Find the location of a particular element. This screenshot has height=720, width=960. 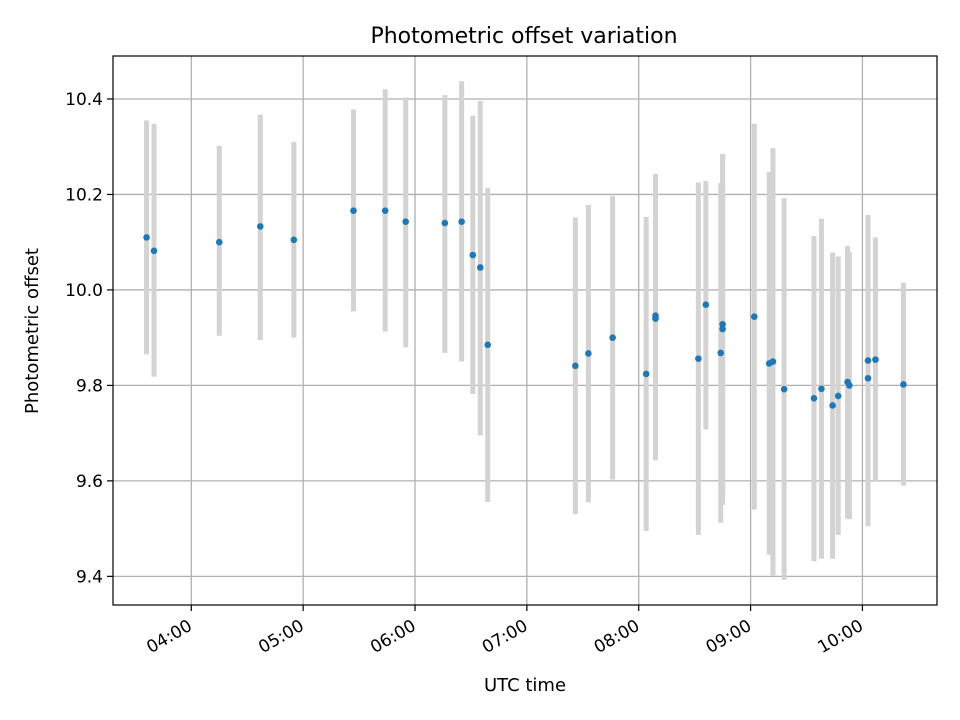

y-tick-label: 9.4 is located at coordinates (89, 577).